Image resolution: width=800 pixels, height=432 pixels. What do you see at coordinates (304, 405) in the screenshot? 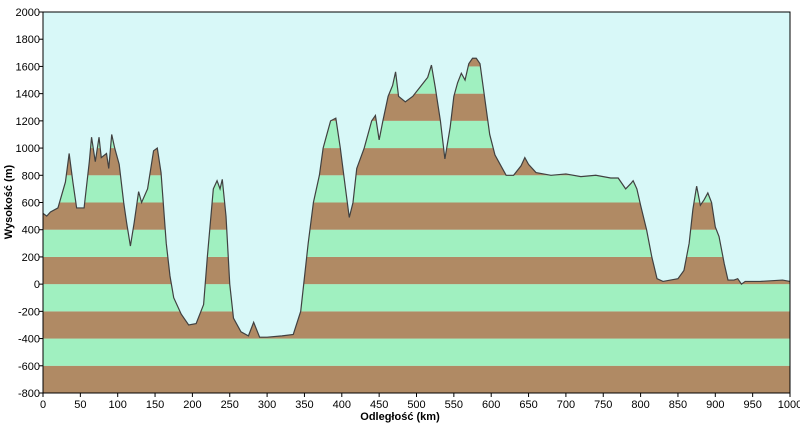
I see `x-tick-label: 350` at bounding box center [304, 405].